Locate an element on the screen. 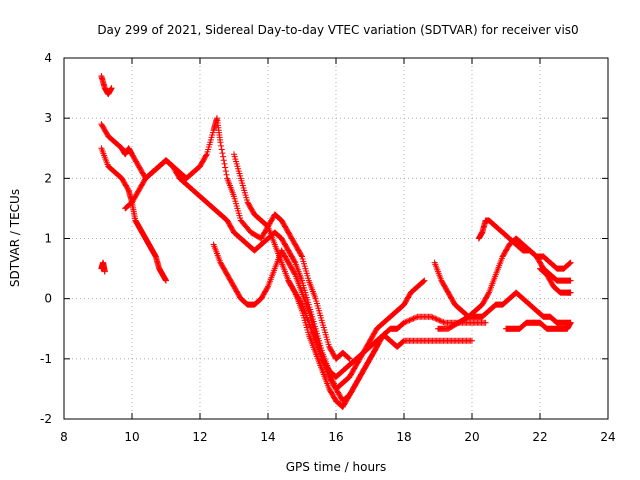  x-tick-label: 20 is located at coordinates (471, 437).